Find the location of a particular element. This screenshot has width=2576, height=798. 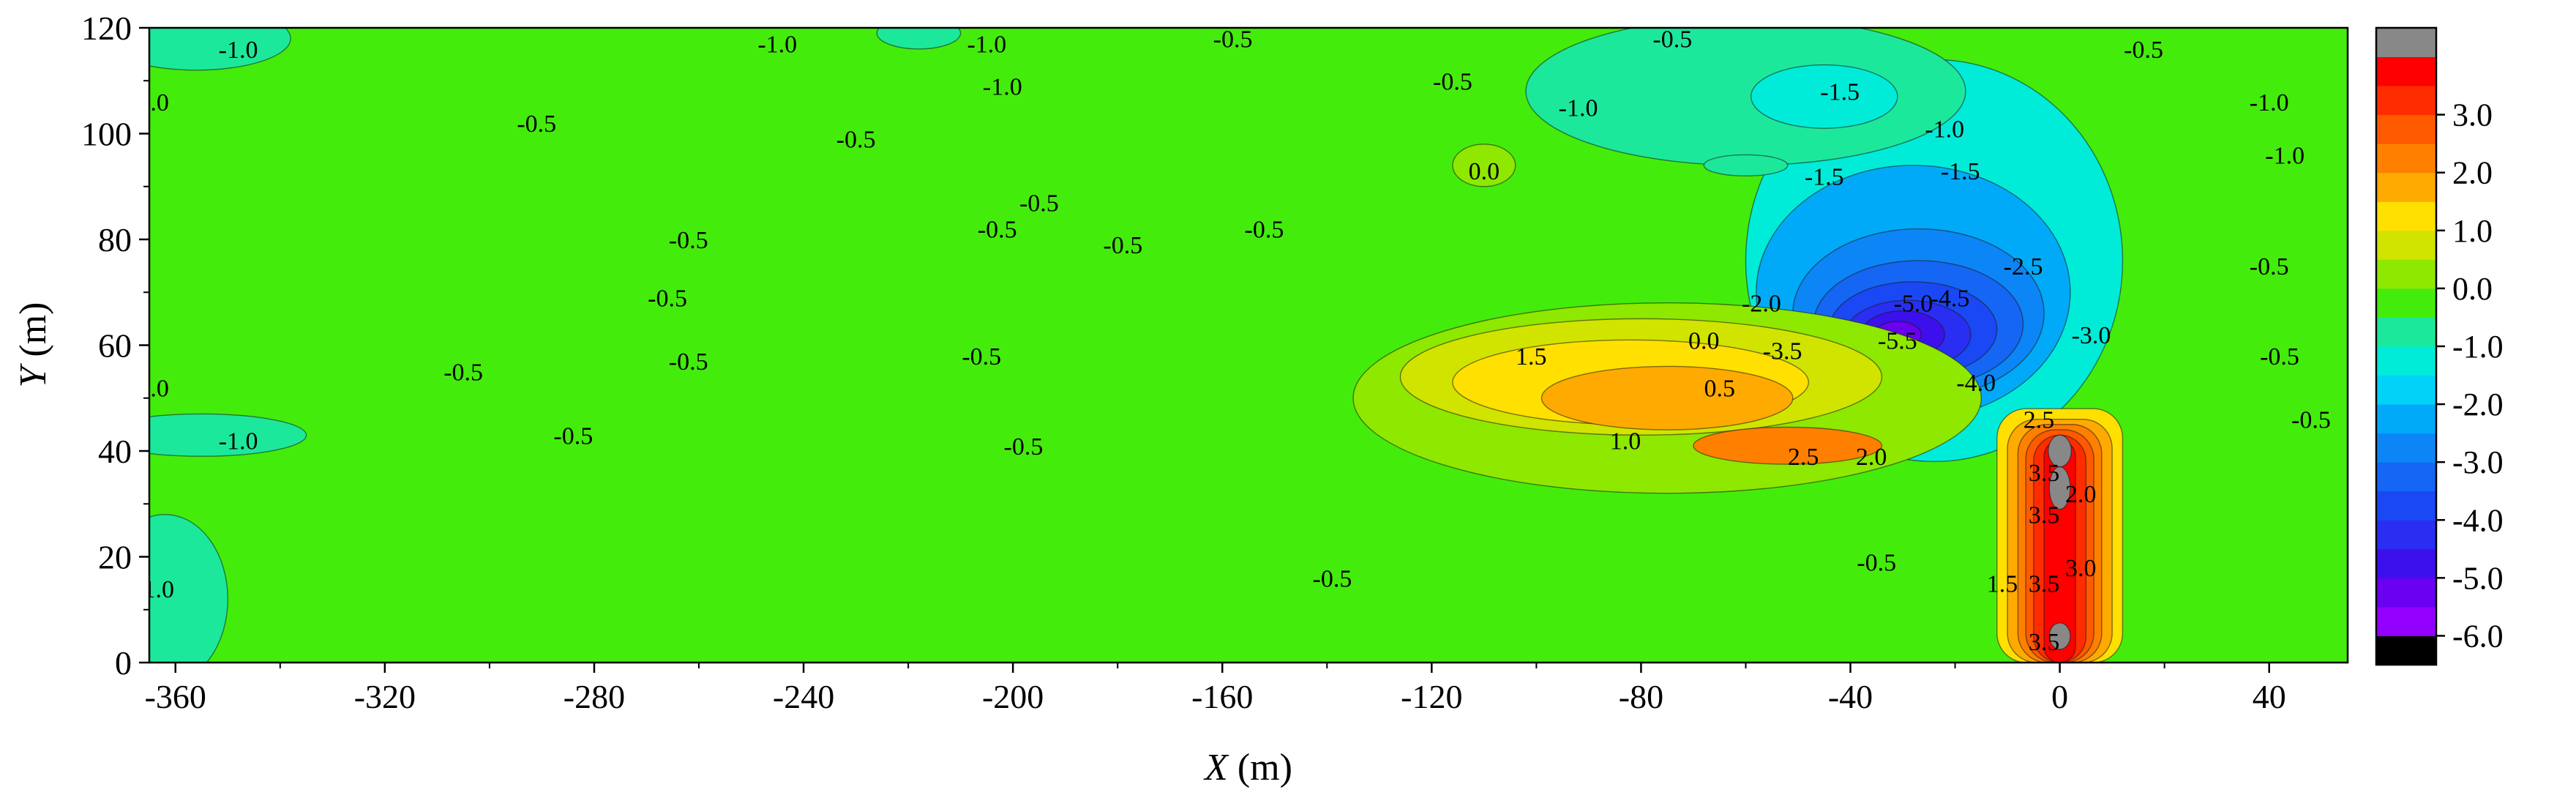

colorbar-tick-label: -1.0 is located at coordinates (2478, 347).